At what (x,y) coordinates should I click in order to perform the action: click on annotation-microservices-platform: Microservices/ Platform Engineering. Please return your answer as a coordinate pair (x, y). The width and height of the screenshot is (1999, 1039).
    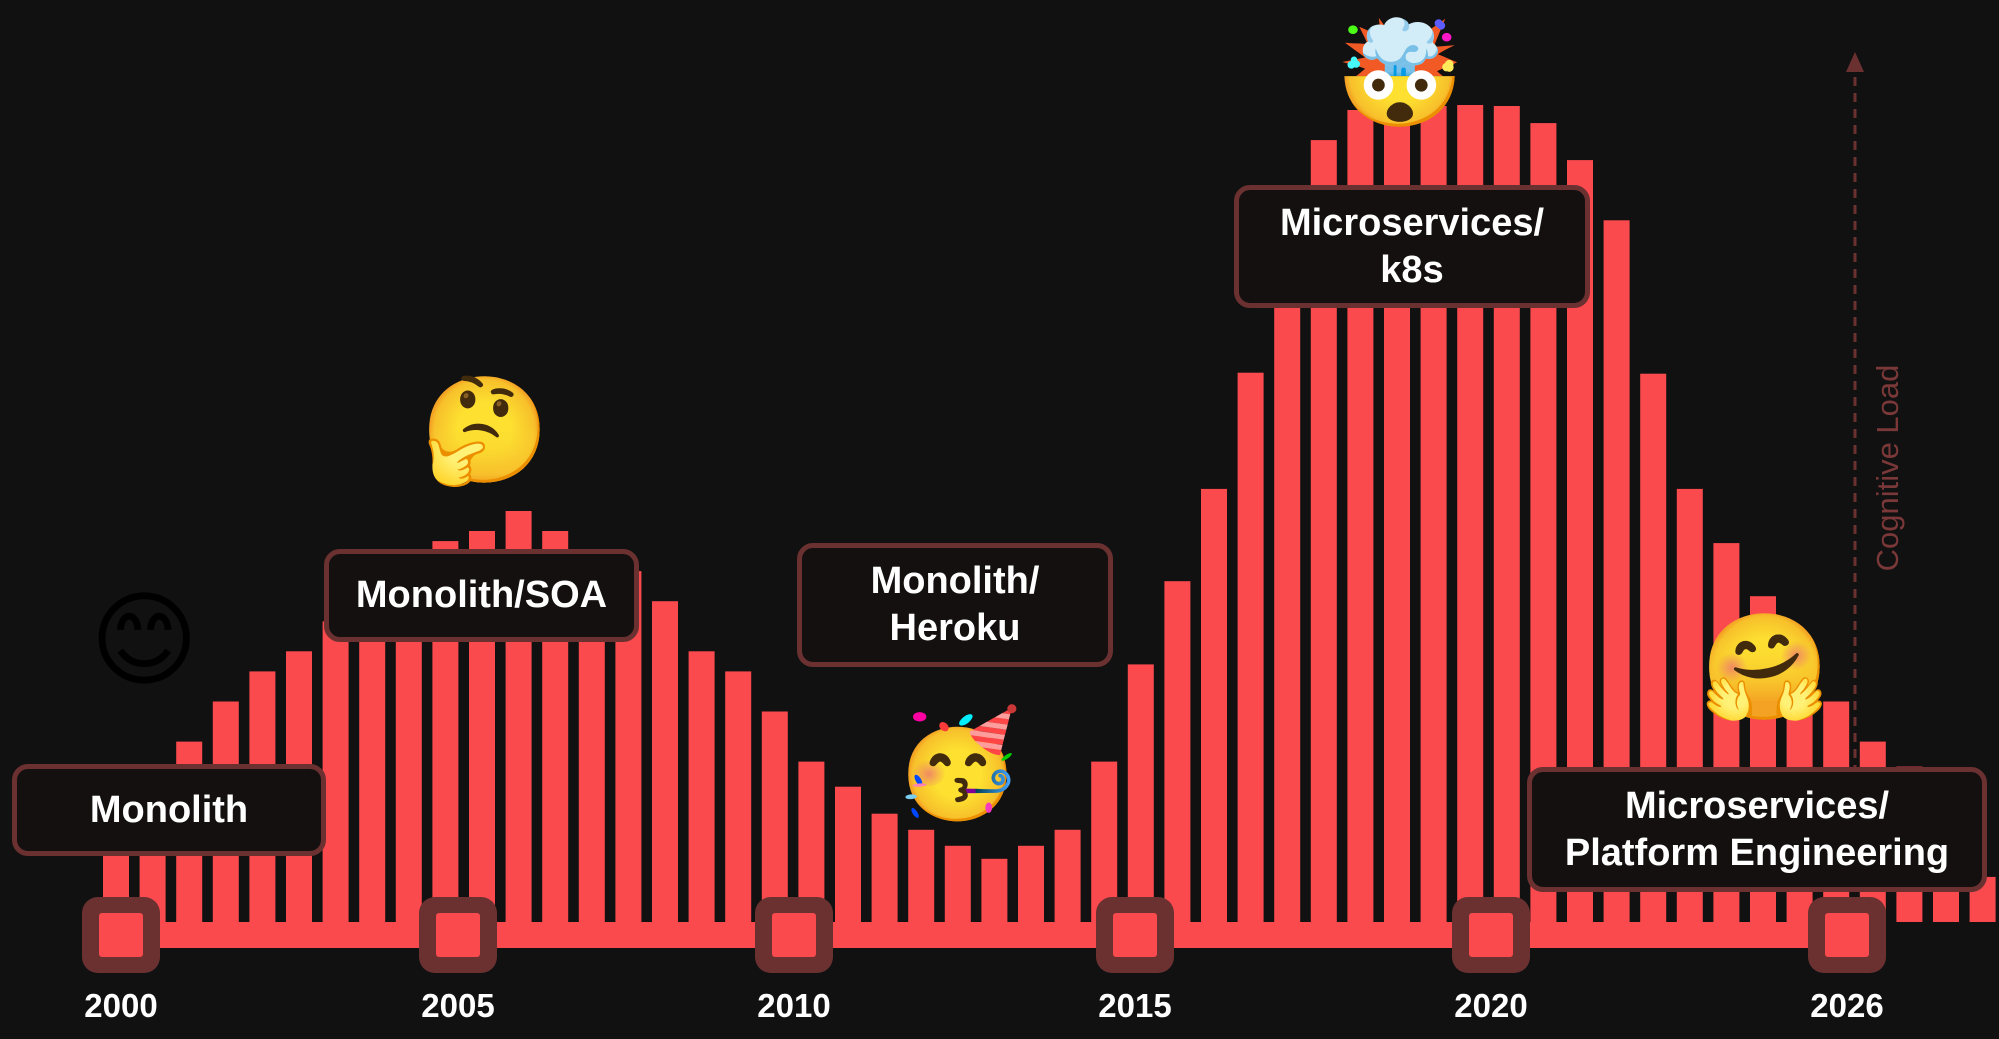
    Looking at the image, I should click on (1757, 829).